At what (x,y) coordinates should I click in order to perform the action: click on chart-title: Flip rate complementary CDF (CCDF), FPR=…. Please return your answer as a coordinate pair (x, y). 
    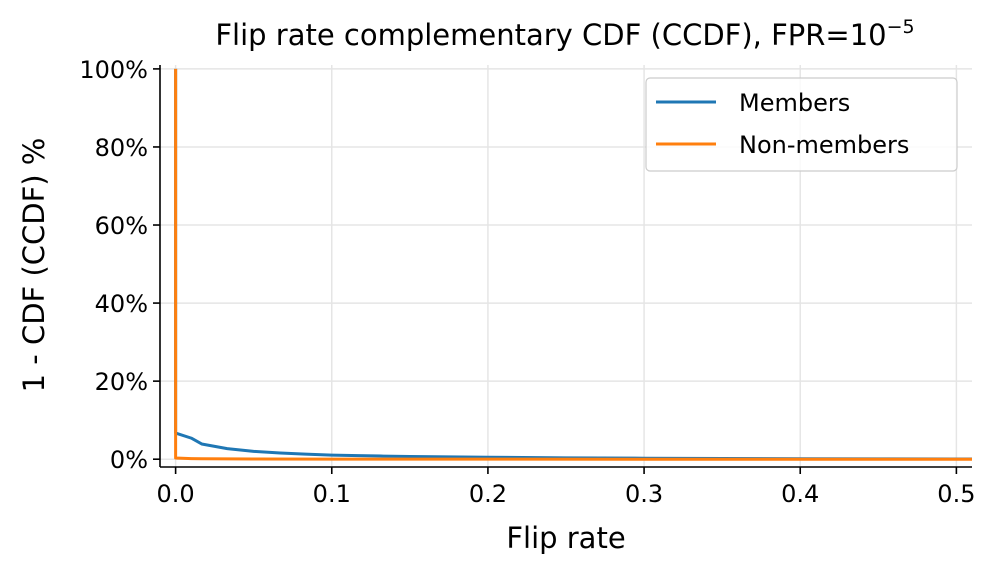
    Looking at the image, I should click on (564, 34).